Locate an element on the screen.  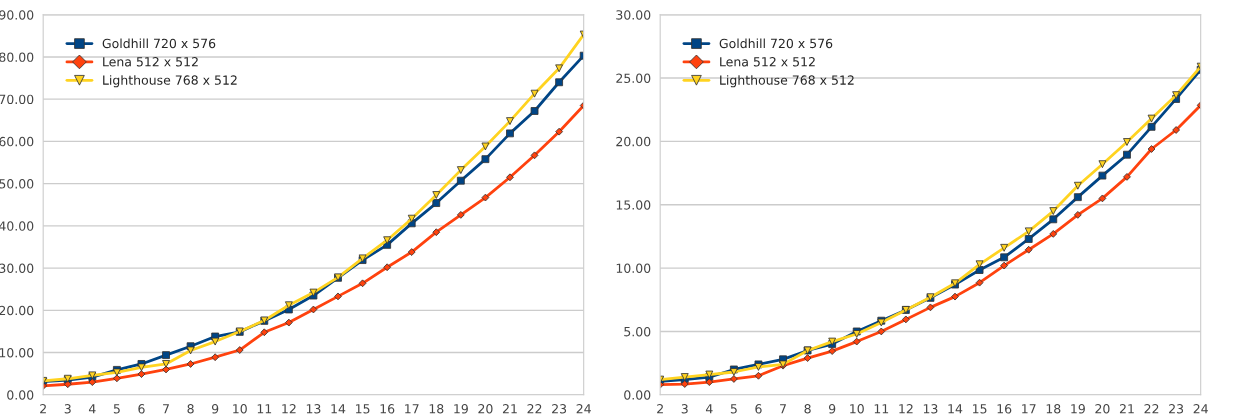
y-tick-label: 70.00 is located at coordinates (17, 99).